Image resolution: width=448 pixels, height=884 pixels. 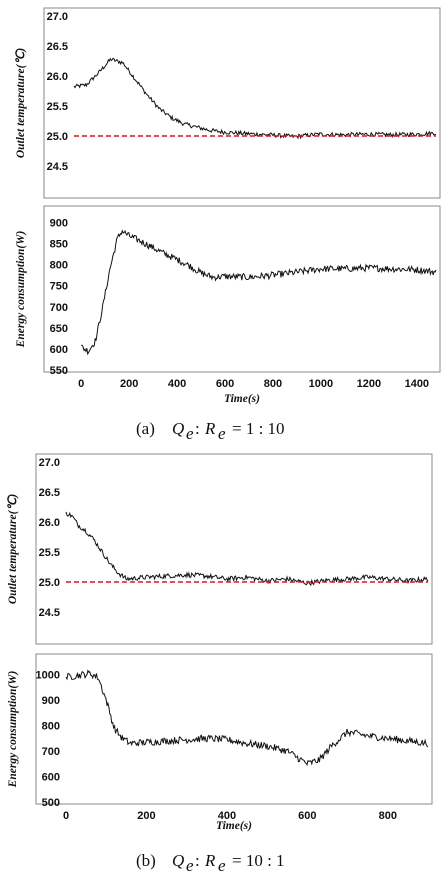 I want to click on x-tick-label: 1400, so click(x=417, y=384).